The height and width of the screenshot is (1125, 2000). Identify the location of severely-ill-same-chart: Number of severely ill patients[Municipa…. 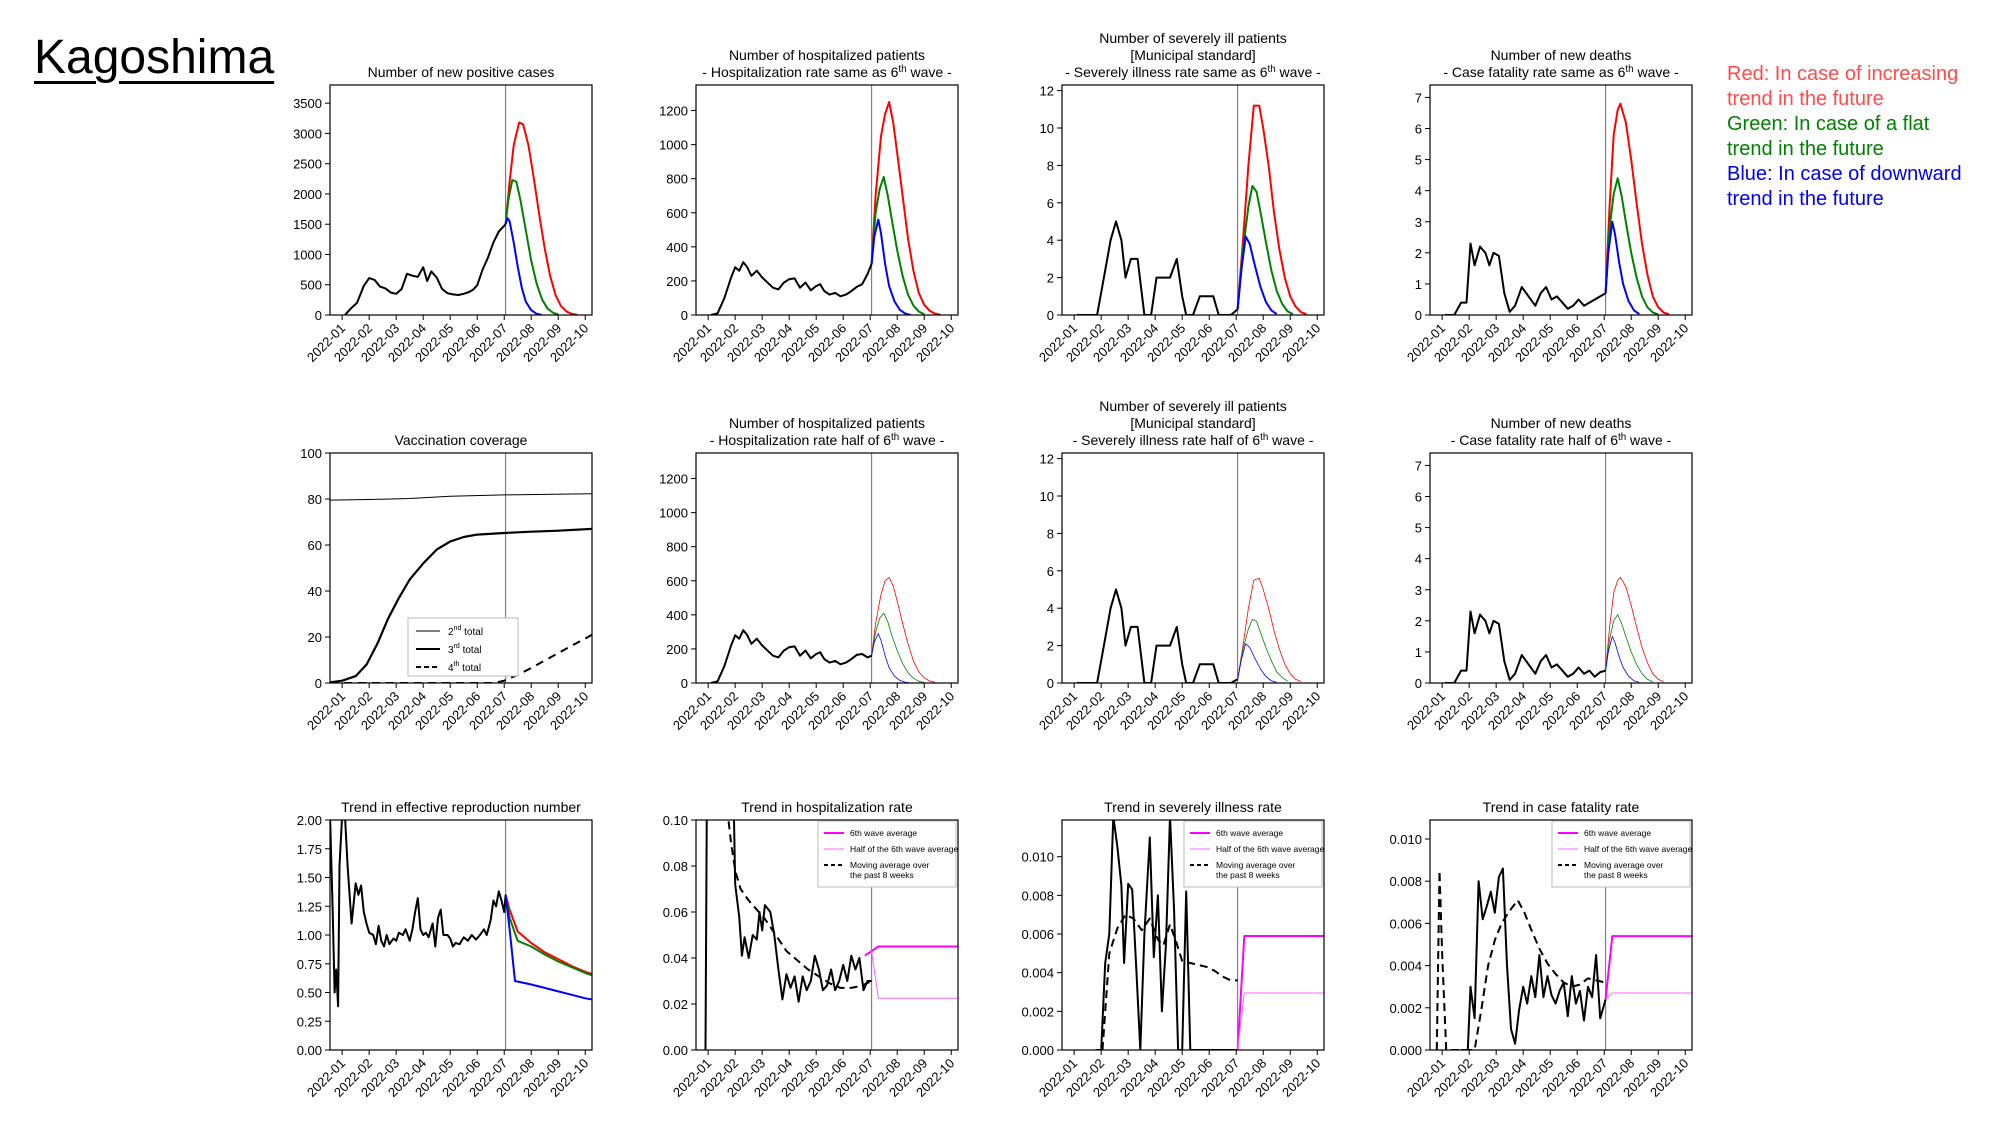
(1180, 197).